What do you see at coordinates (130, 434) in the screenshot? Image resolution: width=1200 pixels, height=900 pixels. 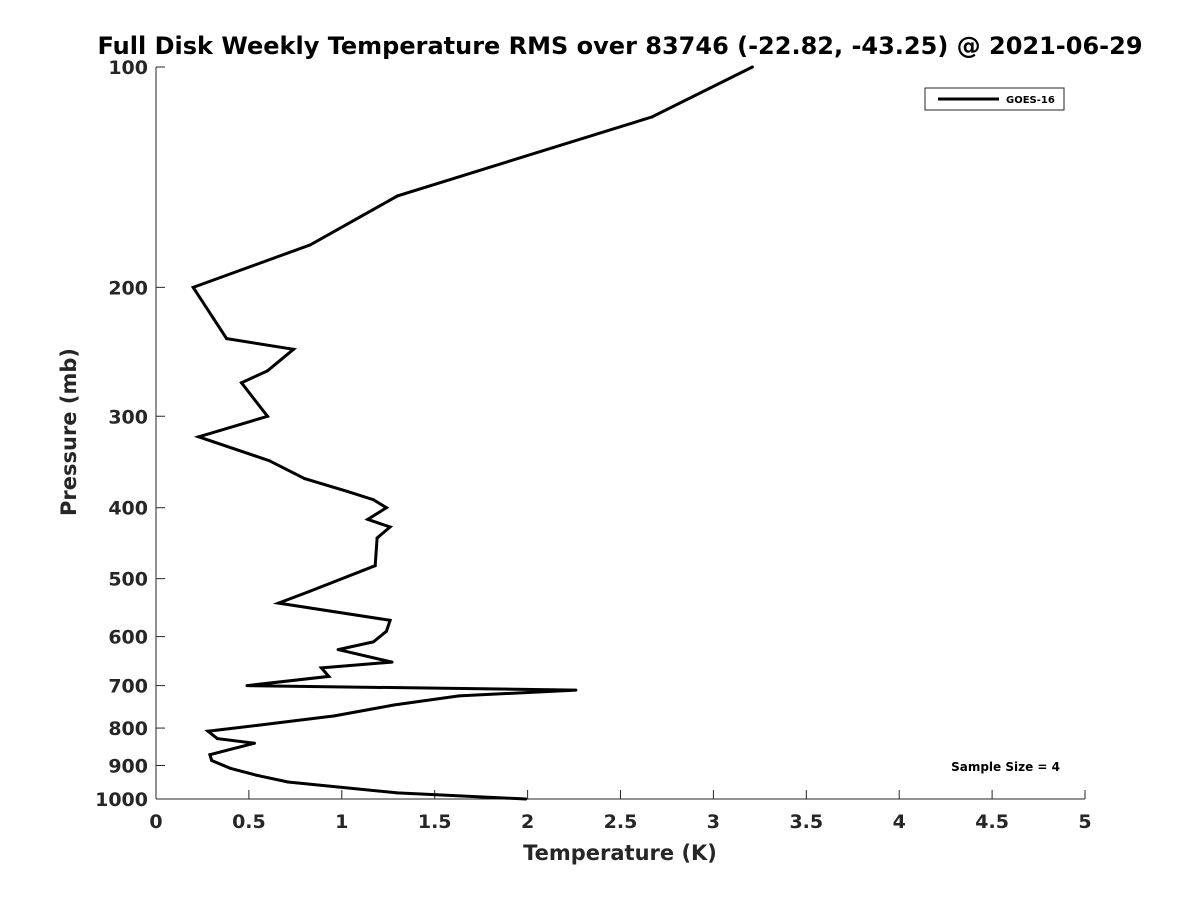 I see `y-ticks: 100 200 300 400 500 600 700 800 900 1000` at bounding box center [130, 434].